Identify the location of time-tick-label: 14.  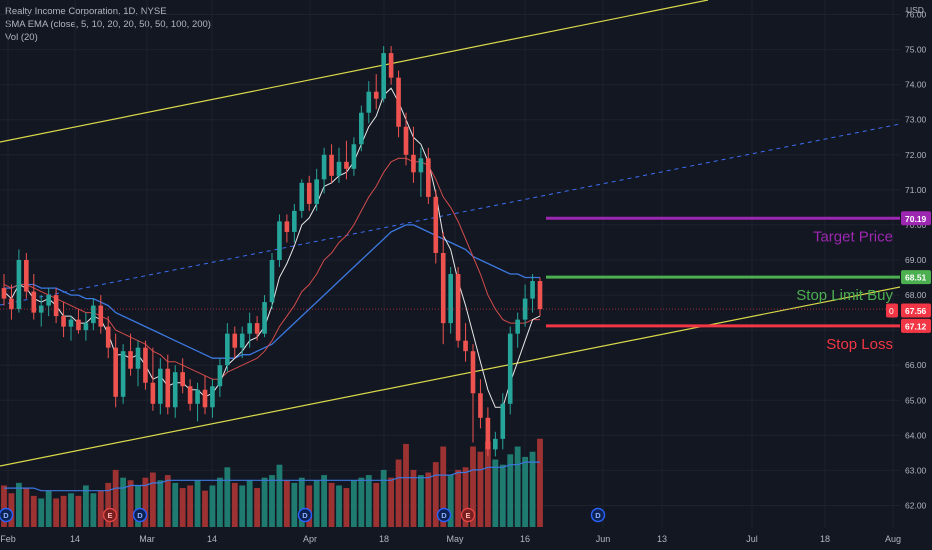
(212, 539).